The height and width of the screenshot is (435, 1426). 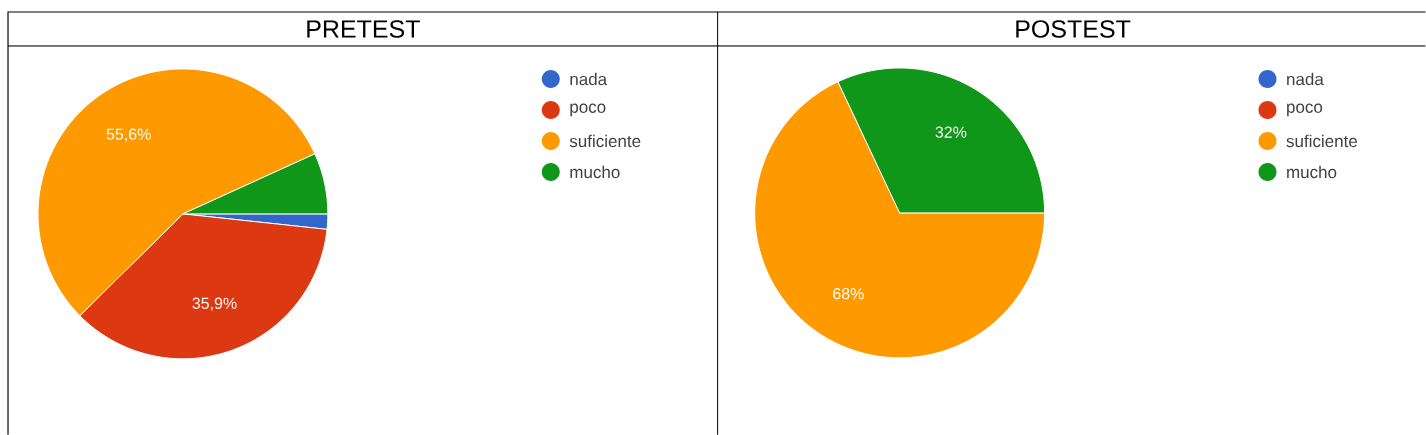 I want to click on data-label: 35,9%, so click(x=214, y=304).